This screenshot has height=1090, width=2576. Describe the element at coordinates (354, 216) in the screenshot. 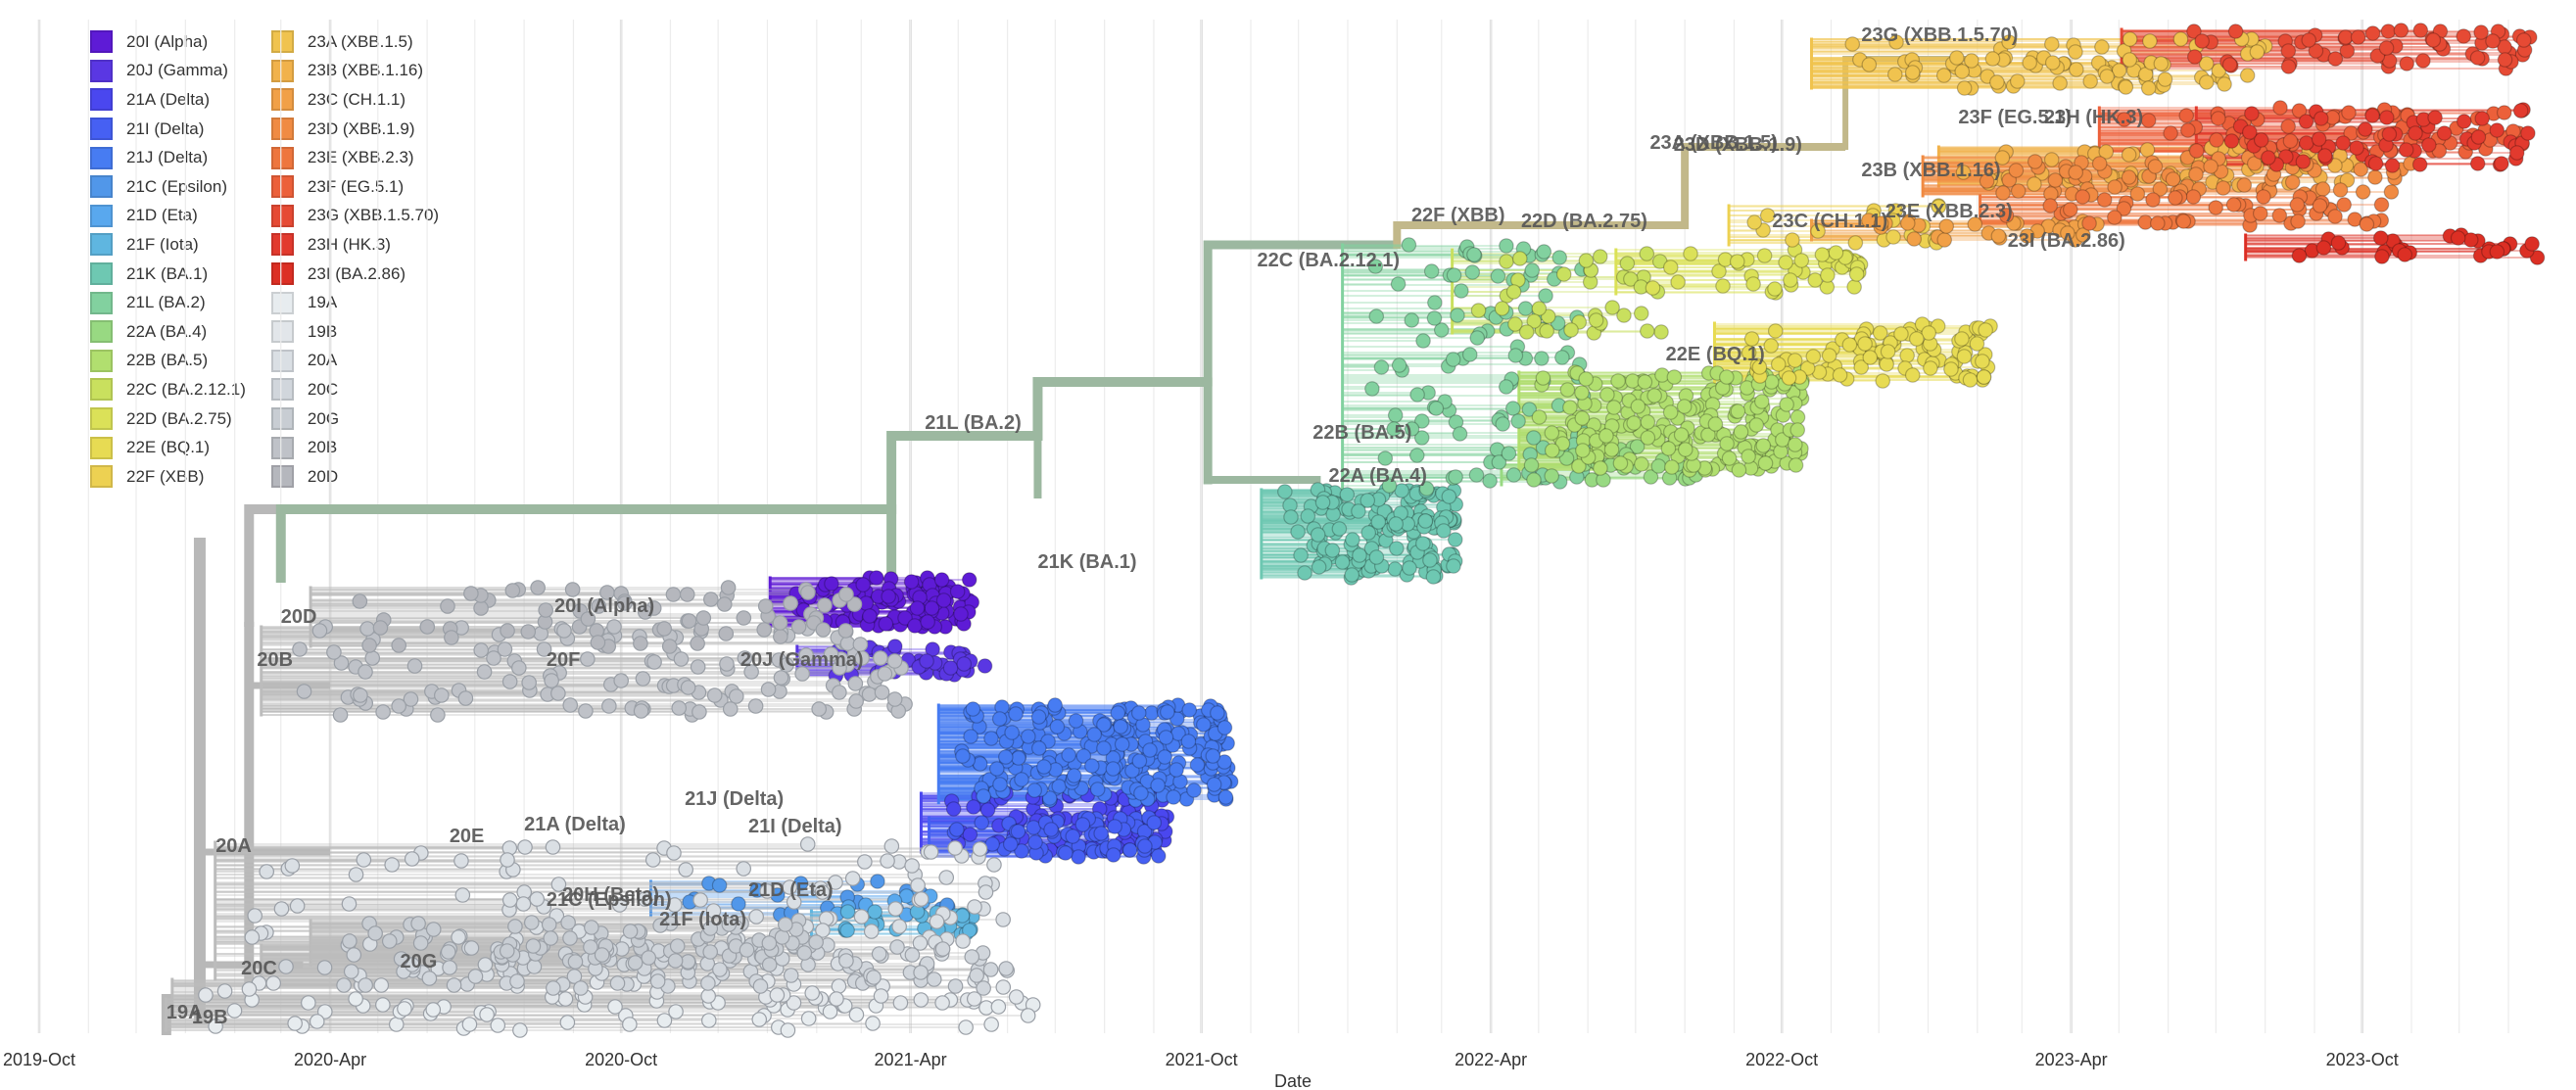

I see `legend-item: 23G (XBB.1.5.70)` at that location.